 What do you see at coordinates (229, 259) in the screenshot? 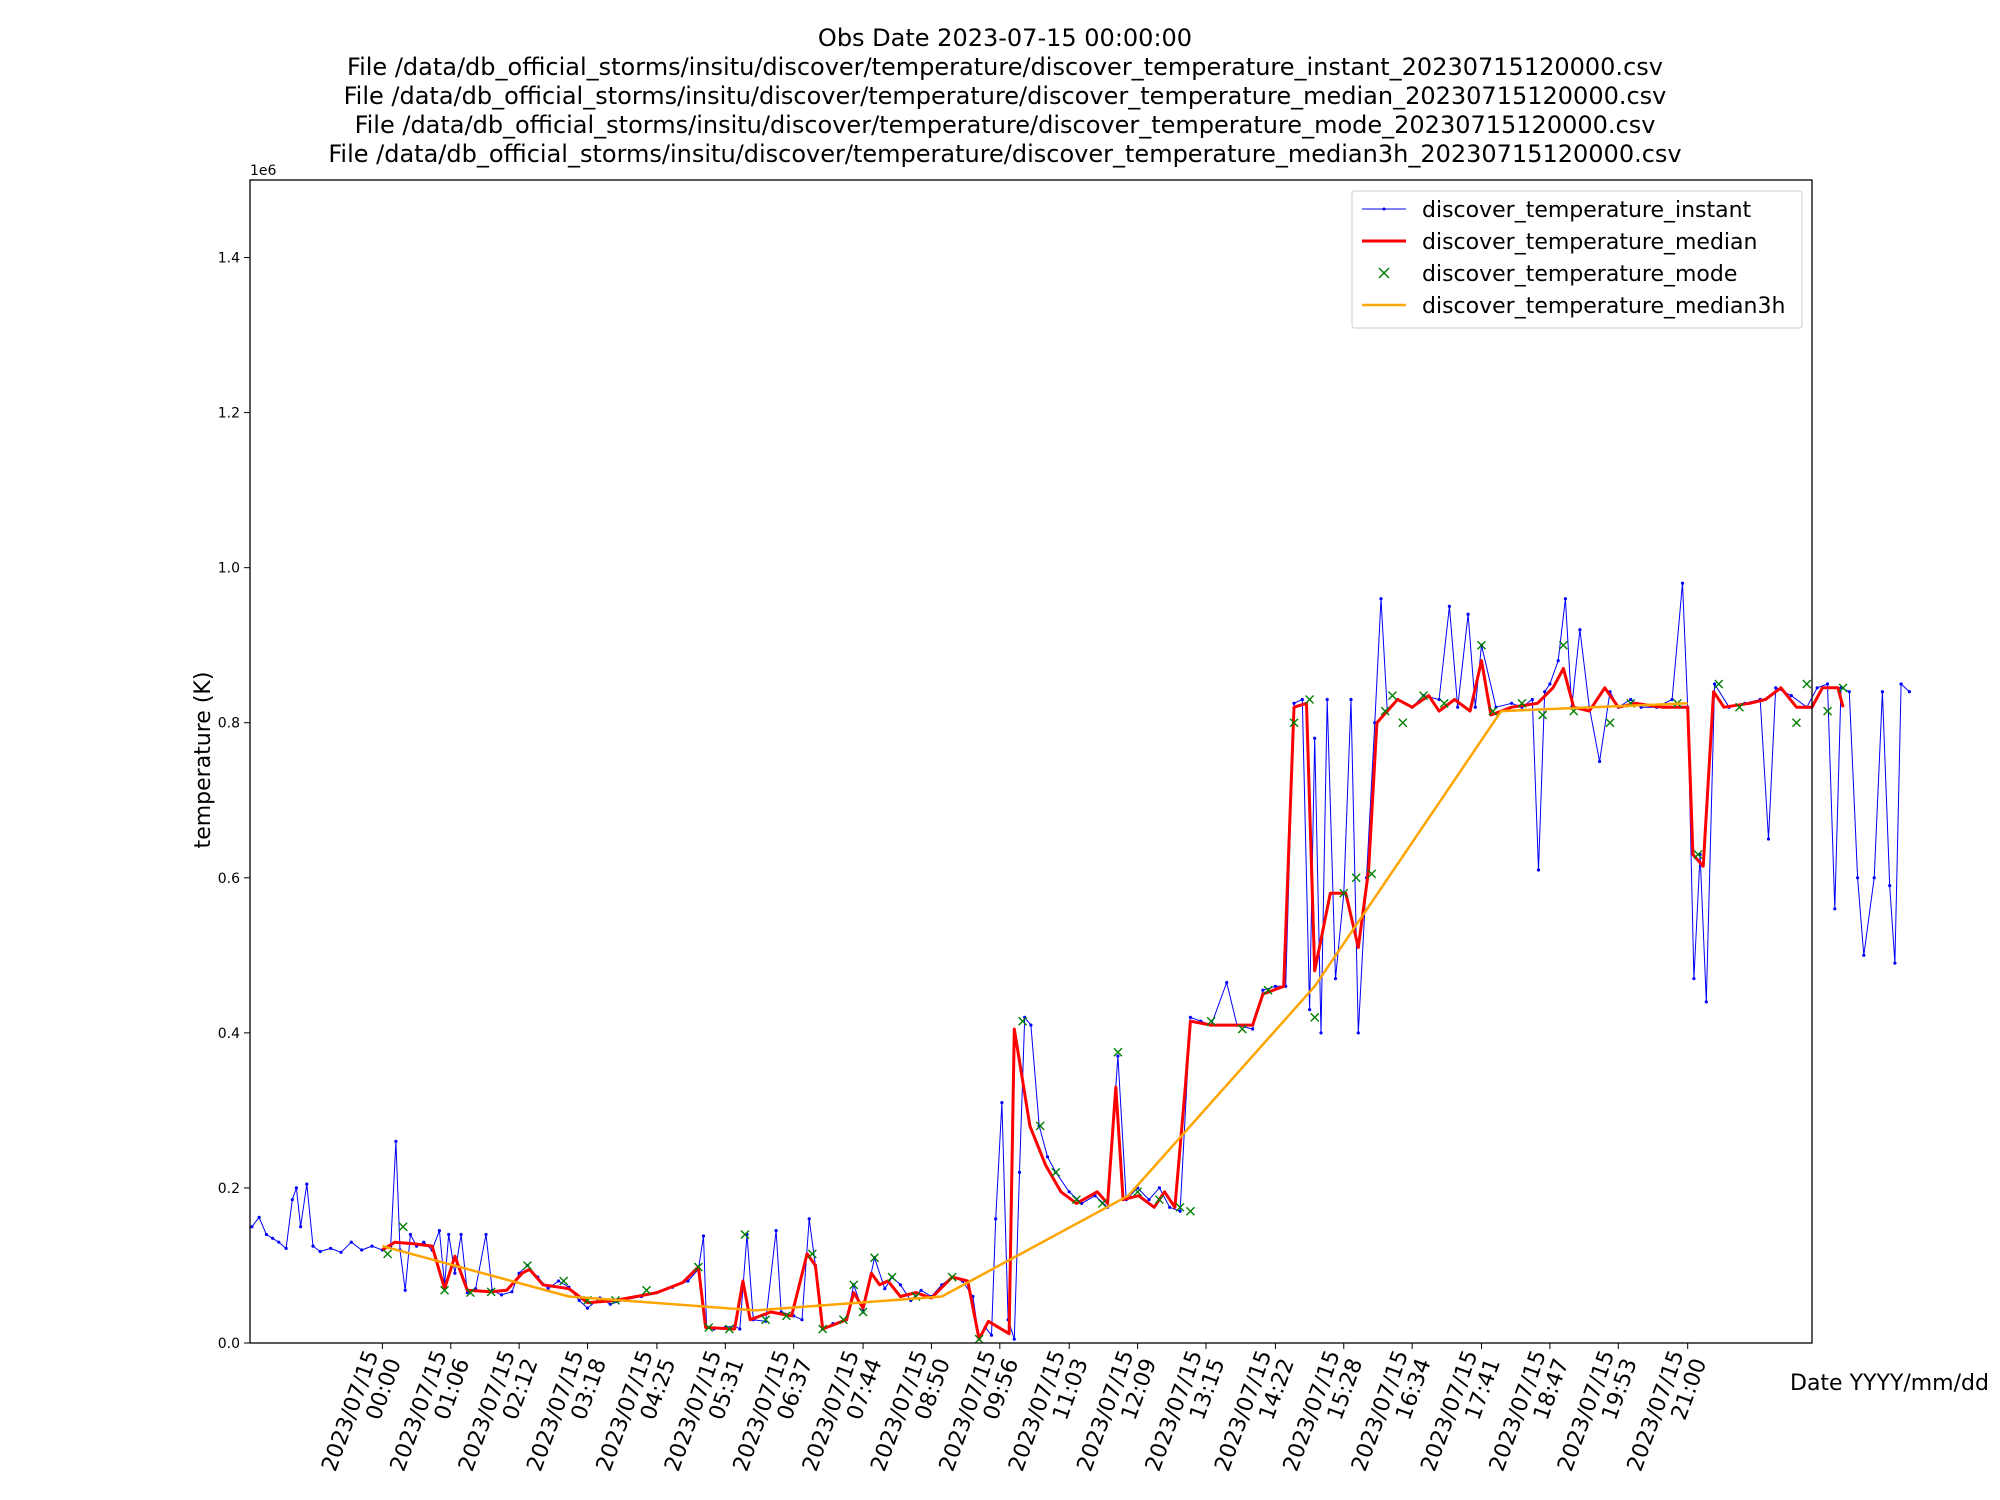
I see `y-tick-label: 1.4` at bounding box center [229, 259].